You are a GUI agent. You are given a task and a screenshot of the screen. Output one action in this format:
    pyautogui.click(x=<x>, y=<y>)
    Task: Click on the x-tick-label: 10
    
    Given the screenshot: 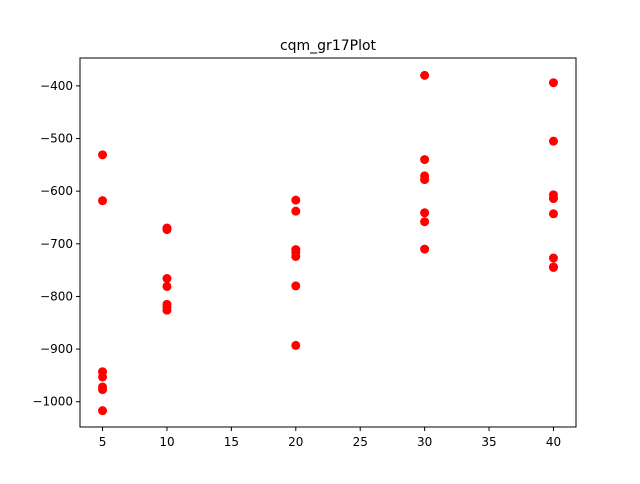 What is the action you would take?
    pyautogui.click(x=166, y=442)
    